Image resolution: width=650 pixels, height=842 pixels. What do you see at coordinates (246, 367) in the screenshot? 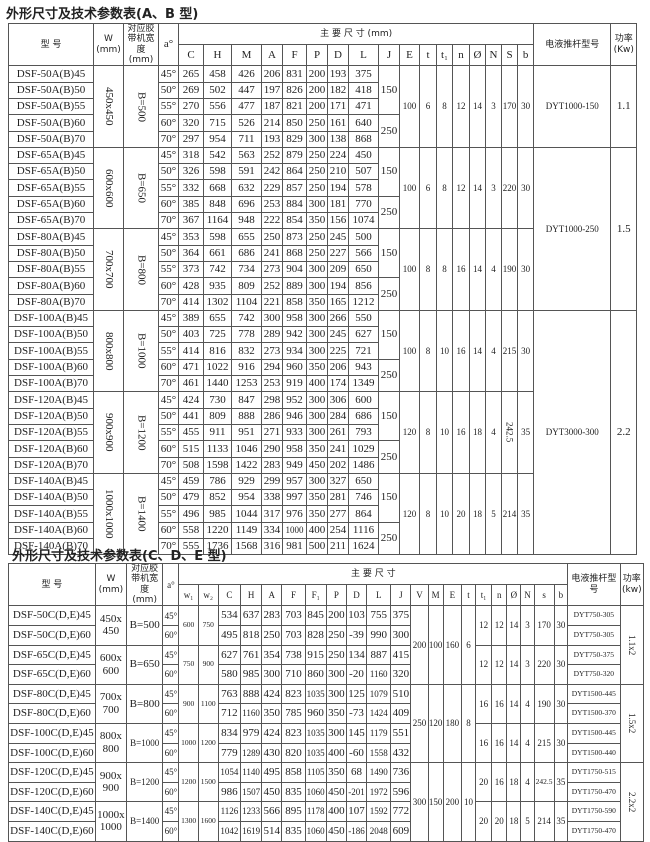
I see `value-cell: 916` at bounding box center [246, 367].